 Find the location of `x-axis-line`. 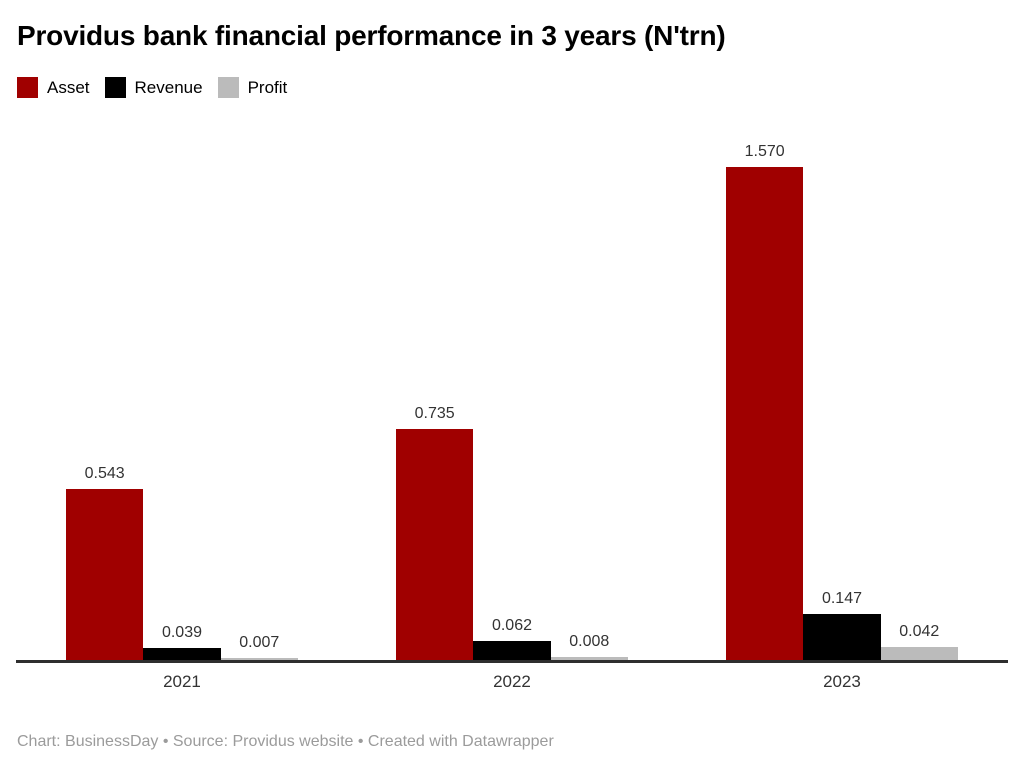

x-axis-line is located at coordinates (512, 661).